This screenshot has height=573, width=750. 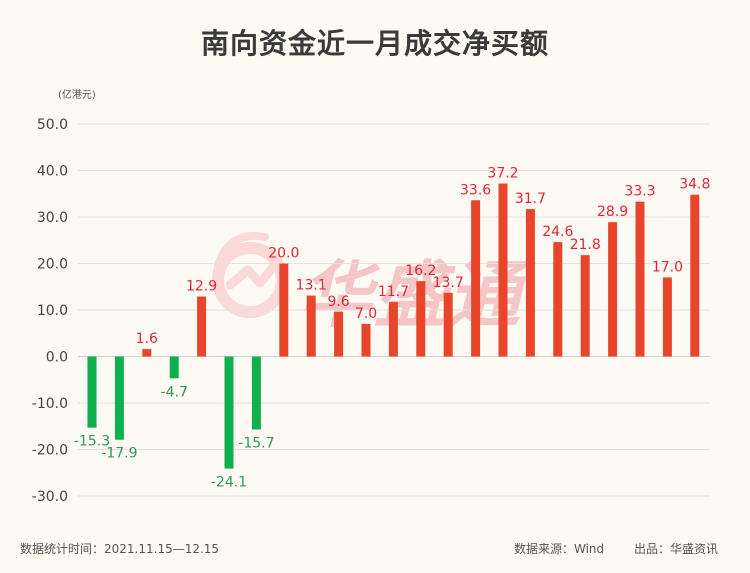 What do you see at coordinates (612, 212) in the screenshot?
I see `data-label: 28.9` at bounding box center [612, 212].